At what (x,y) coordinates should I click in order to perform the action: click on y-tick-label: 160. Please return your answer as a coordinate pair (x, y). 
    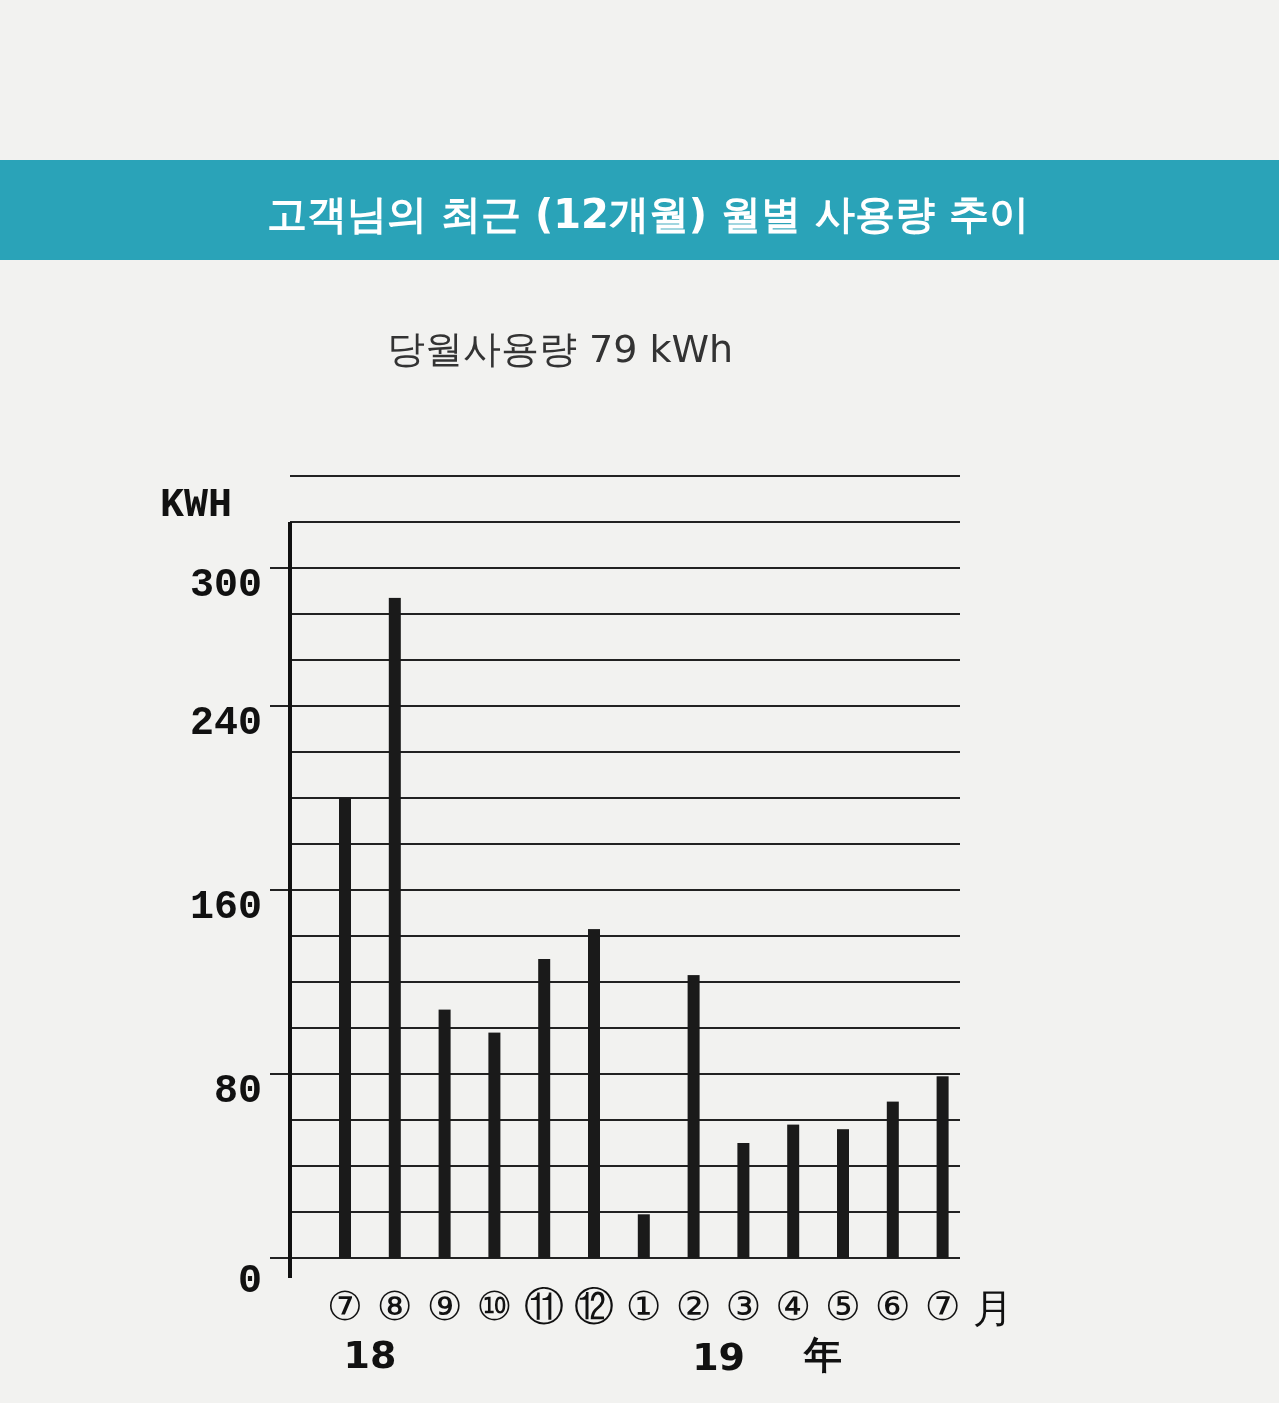
    Looking at the image, I should click on (225, 907).